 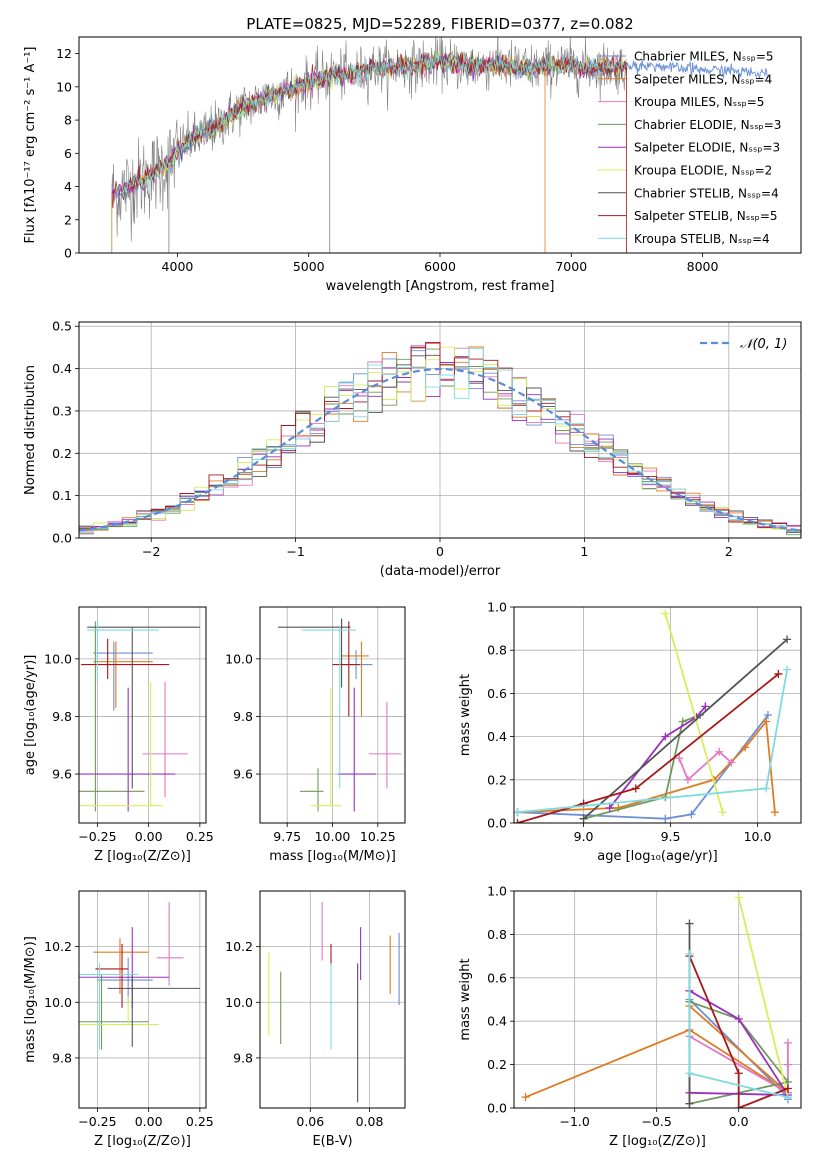 What do you see at coordinates (30, 715) in the screenshot?
I see `y-axis-label: age [log₁₀(age/yr)]` at bounding box center [30, 715].